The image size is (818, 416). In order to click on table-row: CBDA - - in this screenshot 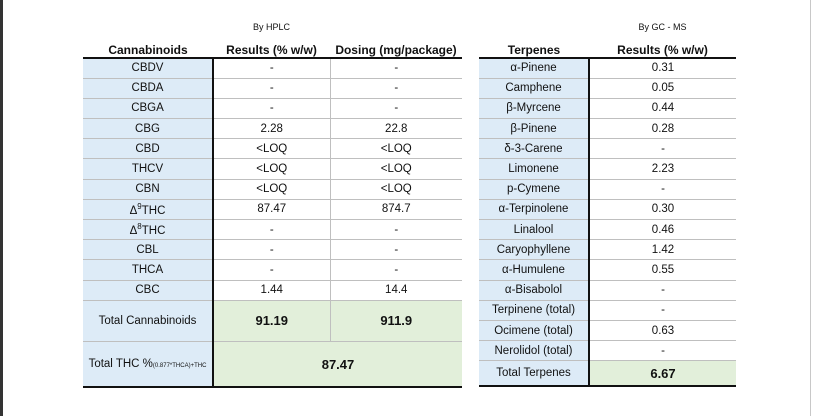, I will do `click(272, 88)`.